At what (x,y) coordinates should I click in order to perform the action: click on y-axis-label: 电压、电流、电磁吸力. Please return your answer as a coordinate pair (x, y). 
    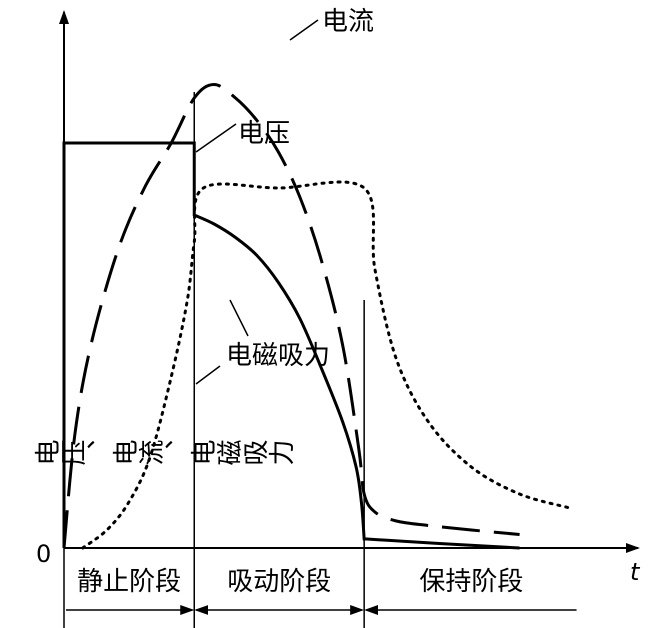
    Looking at the image, I should click on (164, 455).